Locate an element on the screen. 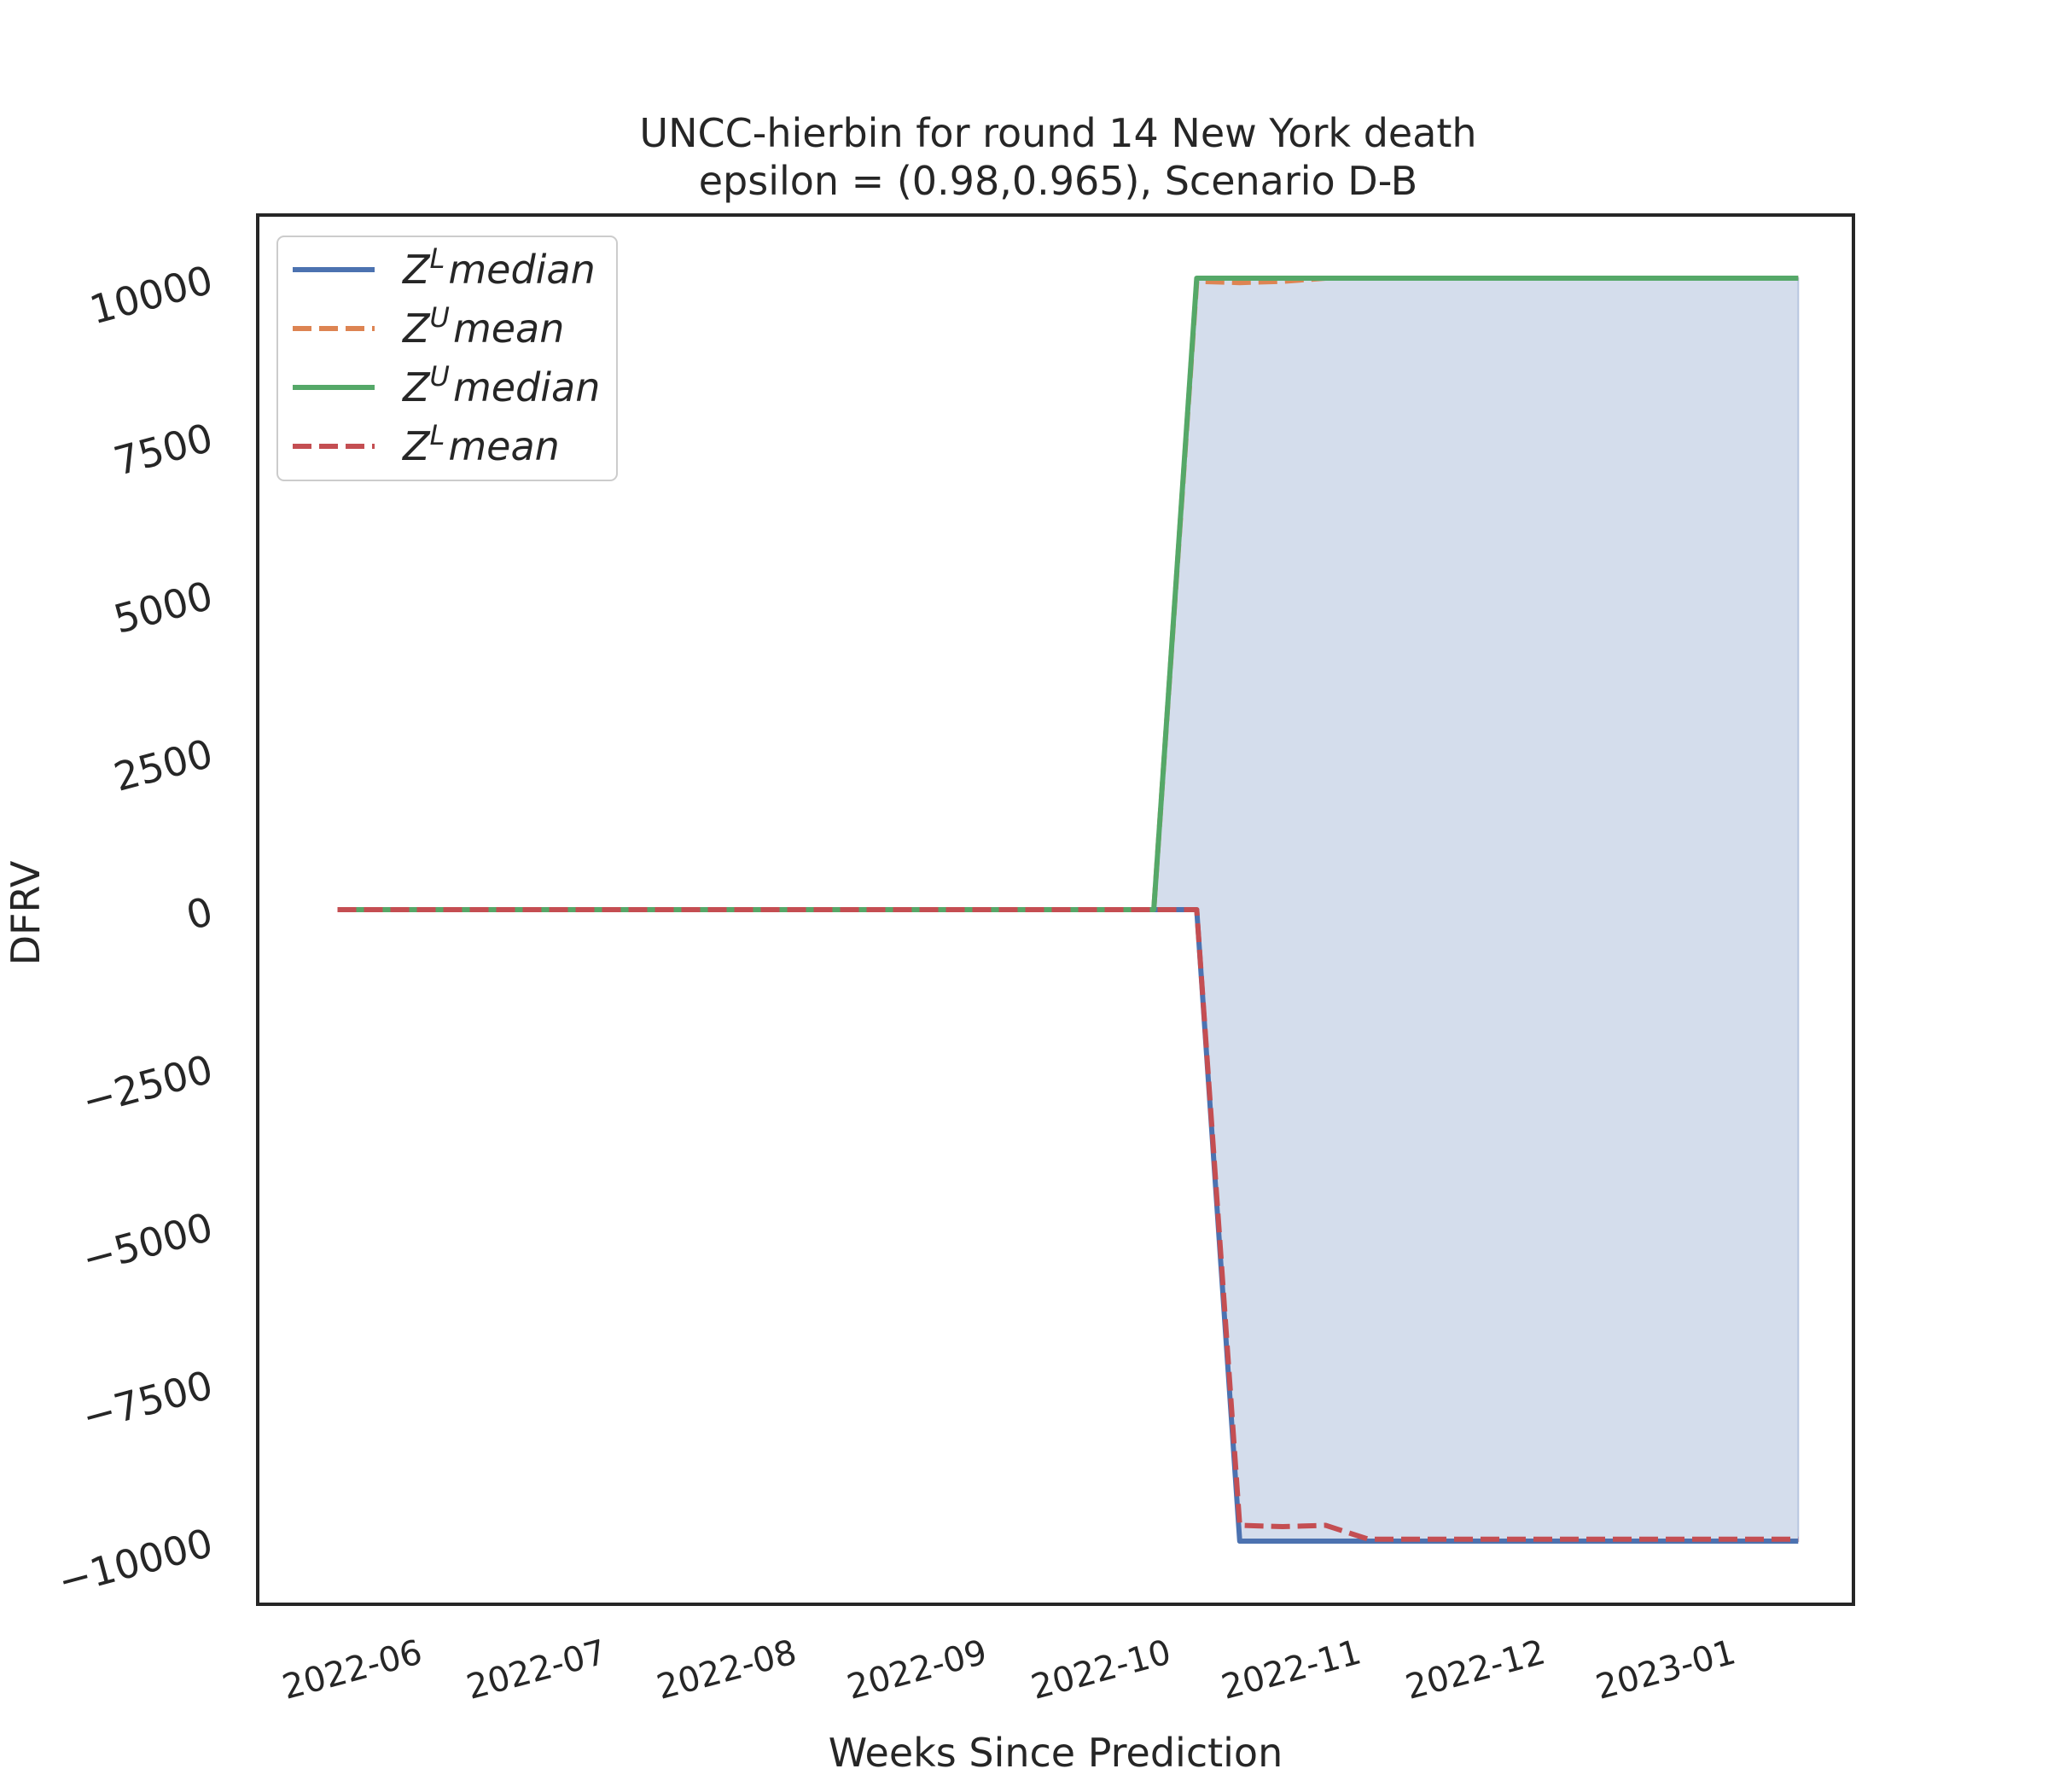 Image resolution: width=2048 pixels, height=1792 pixels. chart-subtitle: epsilon = (0.98,0.965), Scenario D-B is located at coordinates (1058, 181).